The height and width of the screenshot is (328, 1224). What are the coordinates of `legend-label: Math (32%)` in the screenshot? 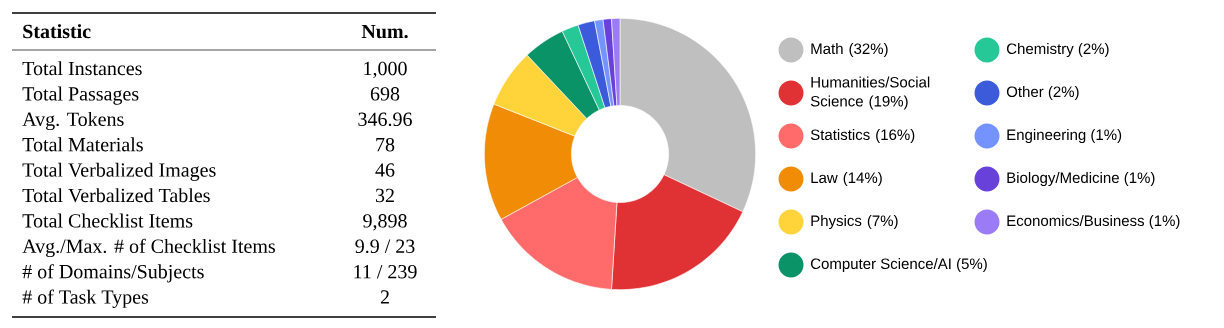 It's located at (849, 50).